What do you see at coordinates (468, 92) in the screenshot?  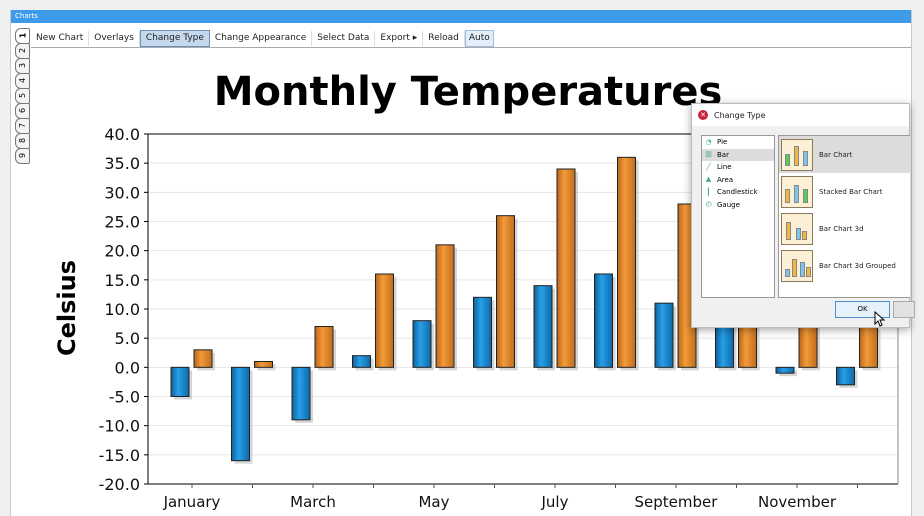 I see `chart-title: Monthly Temperatures` at bounding box center [468, 92].